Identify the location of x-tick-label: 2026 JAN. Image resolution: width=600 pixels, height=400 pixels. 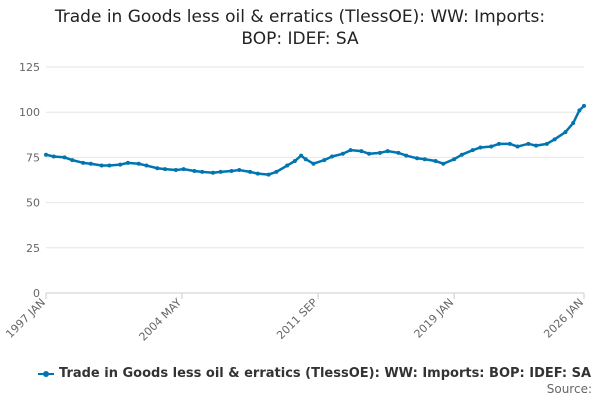
(563, 318).